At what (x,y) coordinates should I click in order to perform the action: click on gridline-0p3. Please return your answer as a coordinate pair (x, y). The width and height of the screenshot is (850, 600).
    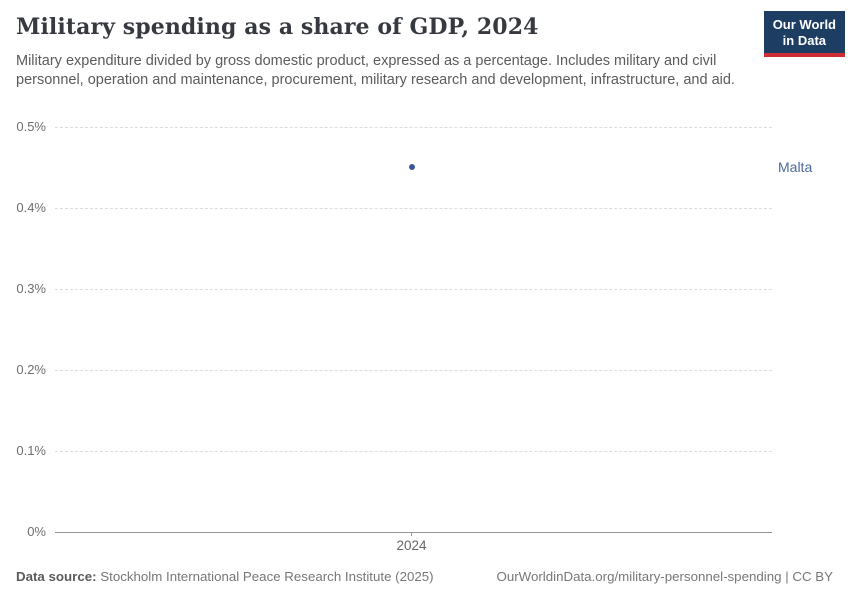
    Looking at the image, I should click on (413, 289).